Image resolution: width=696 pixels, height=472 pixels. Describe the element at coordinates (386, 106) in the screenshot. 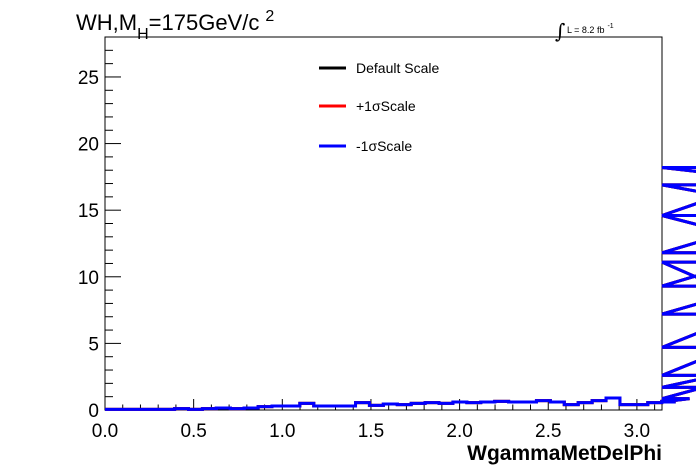

I see `legend-label-plus1sigma: +1σScale` at that location.